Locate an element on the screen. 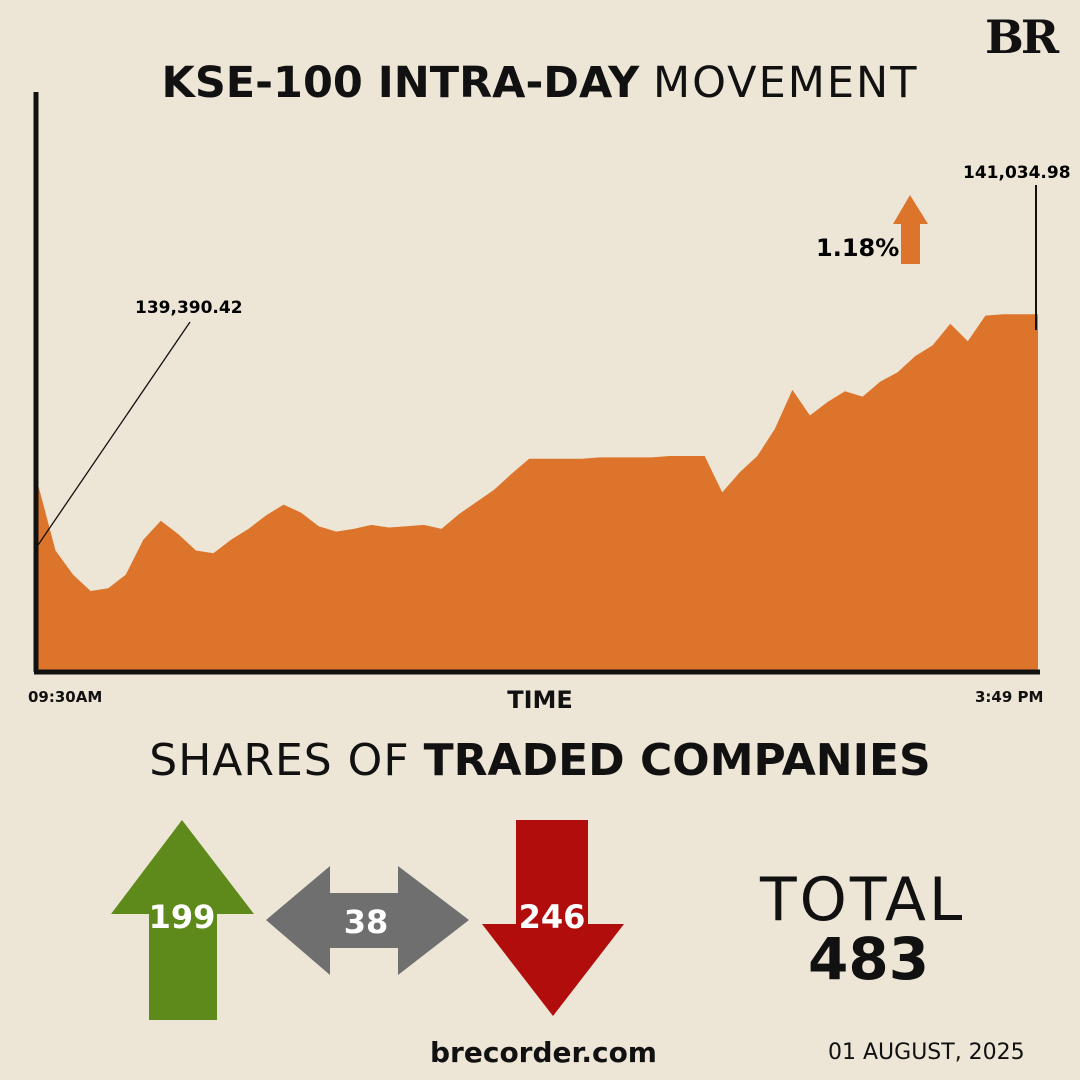 This screenshot has height=1080, width=1080. shares-title-bold: TRADED COMPANIES is located at coordinates (677, 760).